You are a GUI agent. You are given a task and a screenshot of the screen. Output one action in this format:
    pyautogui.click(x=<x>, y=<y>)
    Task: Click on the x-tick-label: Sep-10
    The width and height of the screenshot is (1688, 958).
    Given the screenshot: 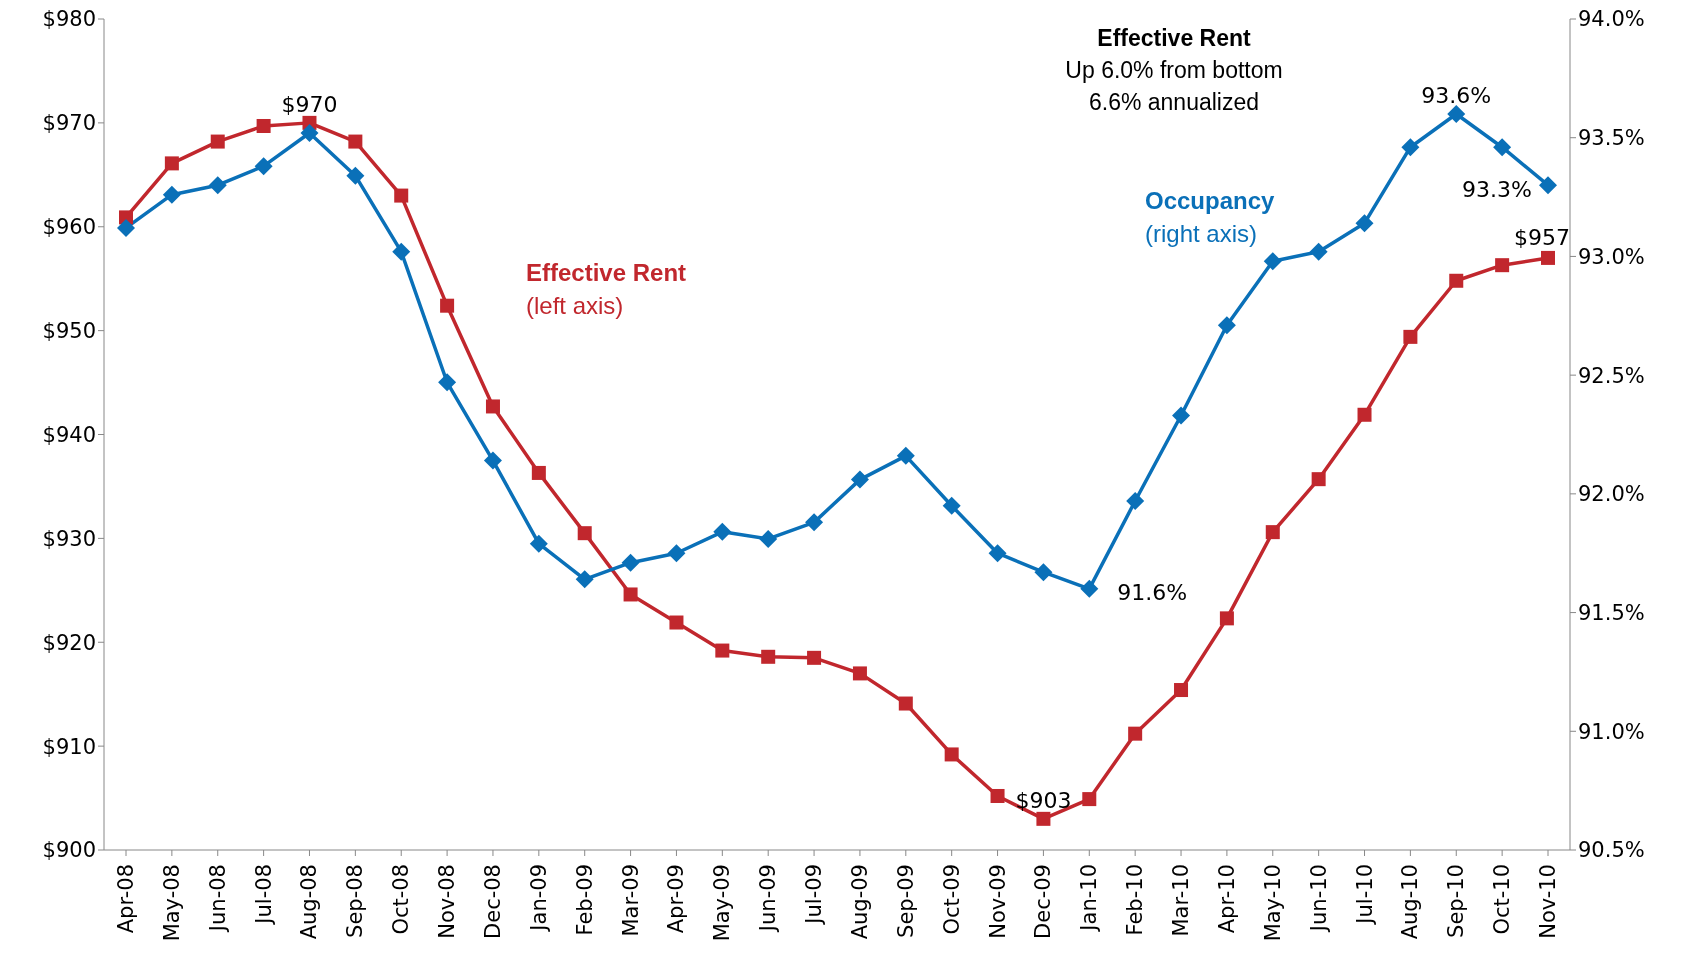 What is the action you would take?
    pyautogui.click(x=1456, y=901)
    